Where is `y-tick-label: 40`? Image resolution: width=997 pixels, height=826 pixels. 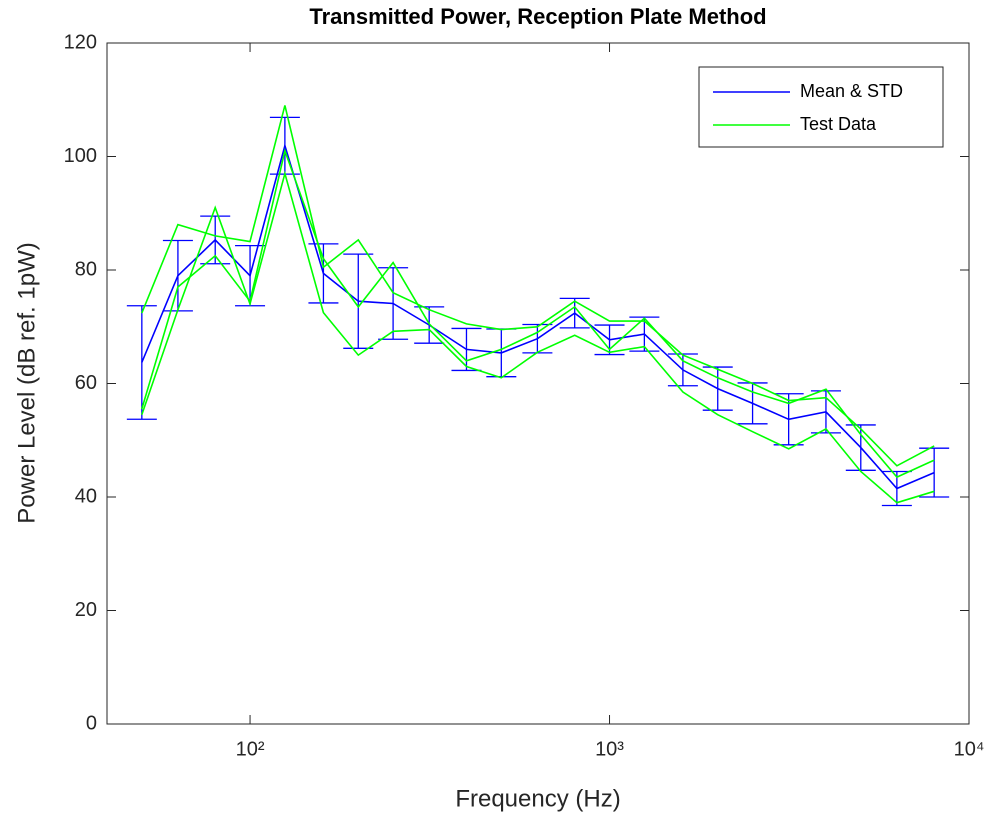
y-tick-label: 40 is located at coordinates (86, 496).